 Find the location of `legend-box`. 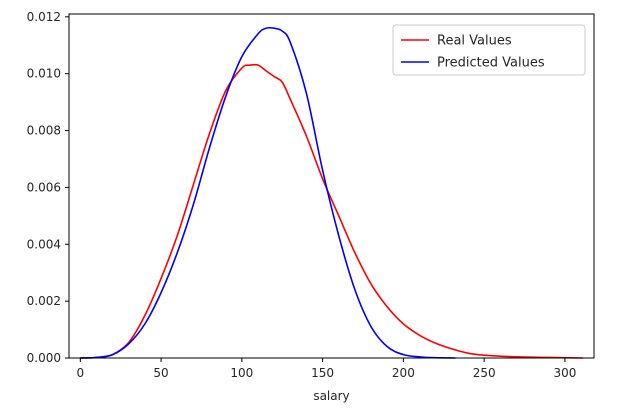

legend-box is located at coordinates (489, 50).